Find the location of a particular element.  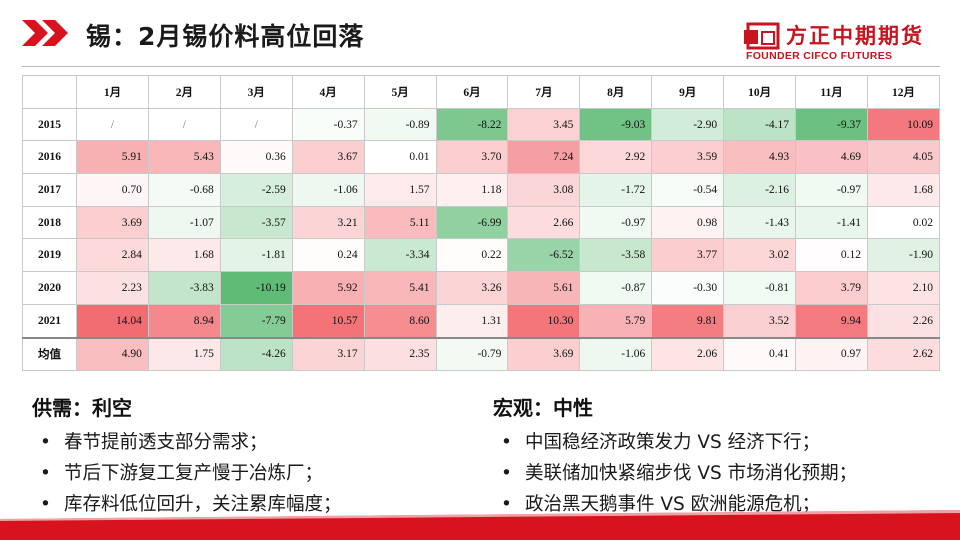

footer-band is located at coordinates (480, 525).